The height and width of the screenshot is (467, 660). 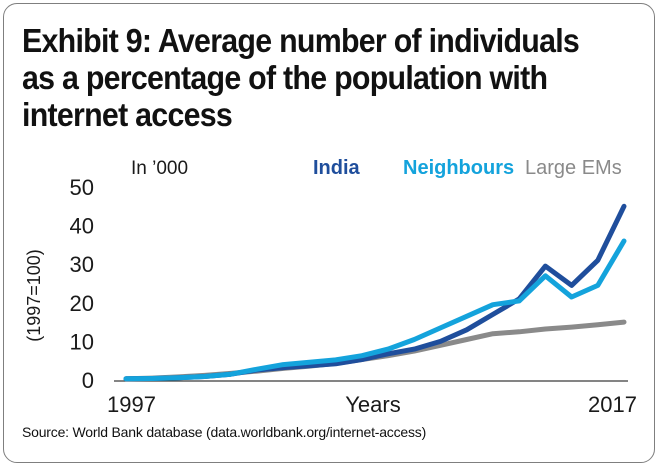 What do you see at coordinates (127, 114) in the screenshot?
I see `title-line-3: internet access` at bounding box center [127, 114].